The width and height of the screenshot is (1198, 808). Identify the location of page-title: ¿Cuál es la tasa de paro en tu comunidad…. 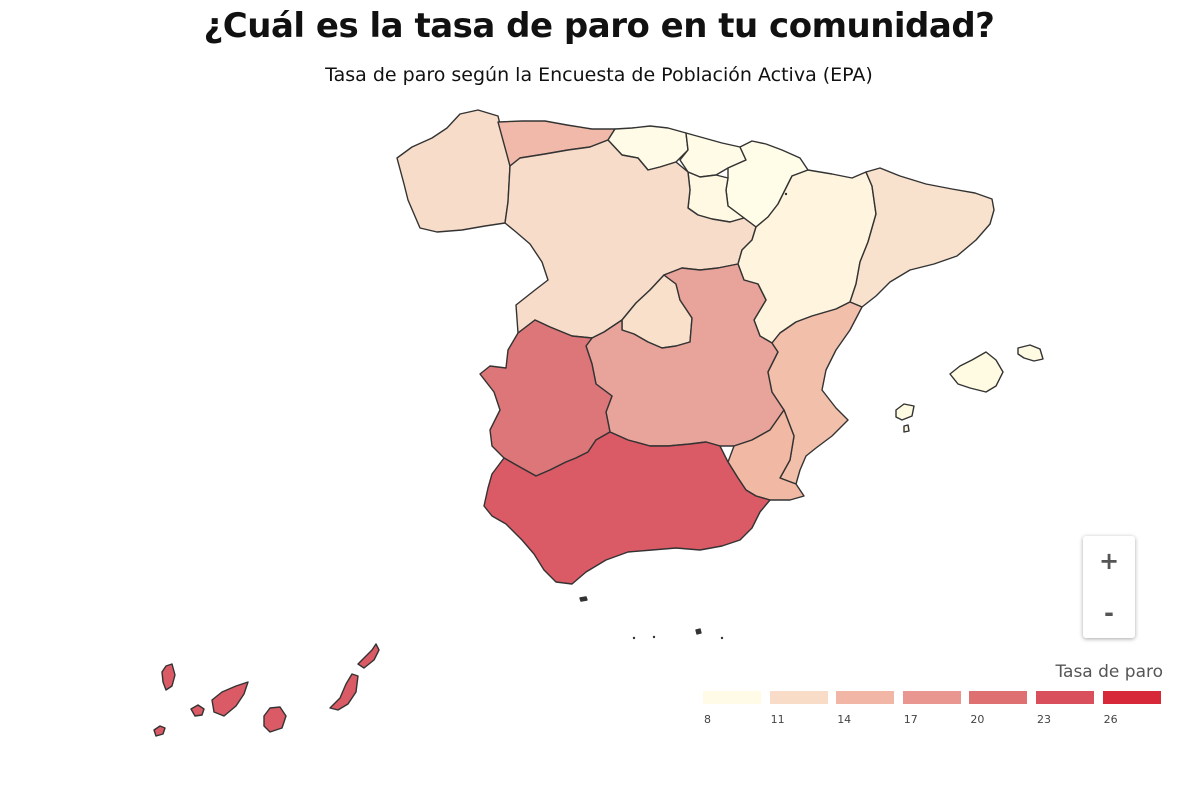
(599, 26).